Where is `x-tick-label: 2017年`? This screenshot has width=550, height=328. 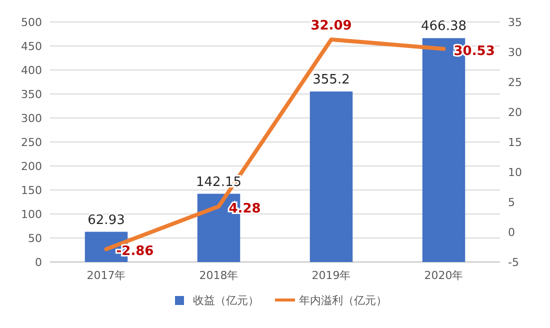 x-tick-label: 2017年 is located at coordinates (106, 275).